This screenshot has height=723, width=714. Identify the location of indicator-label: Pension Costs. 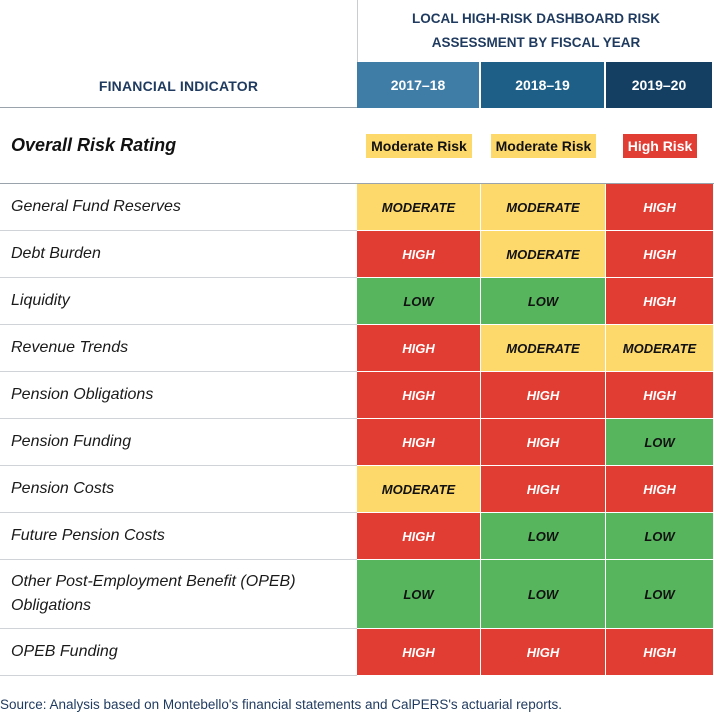
(178, 489).